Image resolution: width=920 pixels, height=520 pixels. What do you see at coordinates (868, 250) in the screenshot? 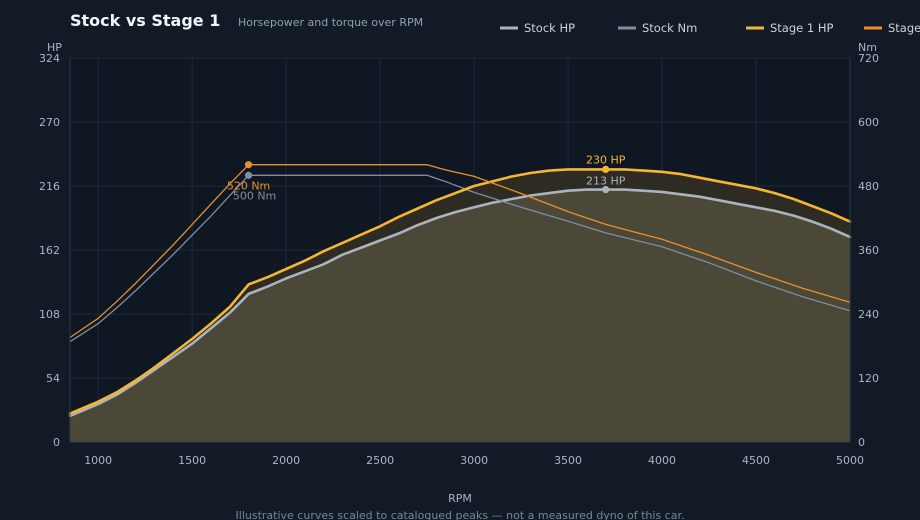
I see `y-tick-label-right: 360` at bounding box center [868, 250].